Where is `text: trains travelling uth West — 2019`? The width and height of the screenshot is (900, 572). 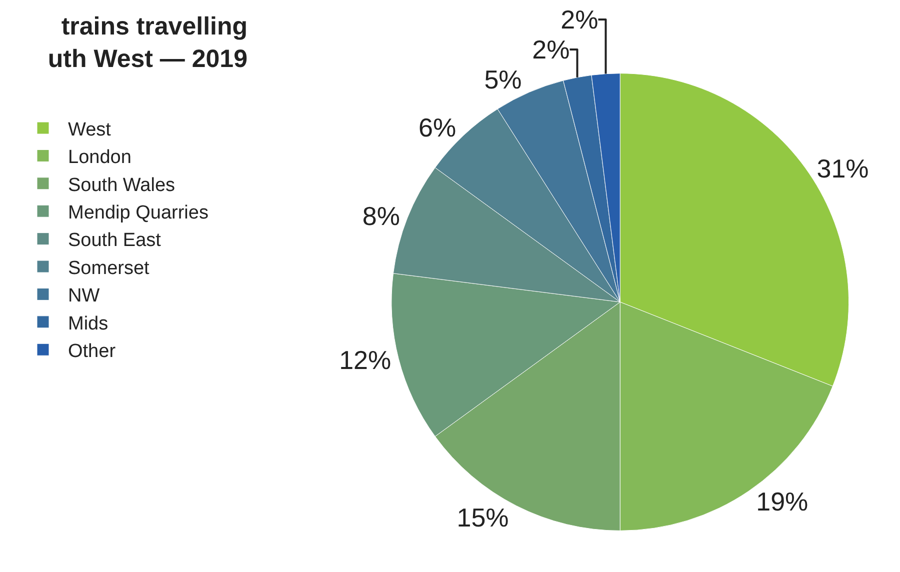 text: trains travelling uth West — 2019 is located at coordinates (148, 42).